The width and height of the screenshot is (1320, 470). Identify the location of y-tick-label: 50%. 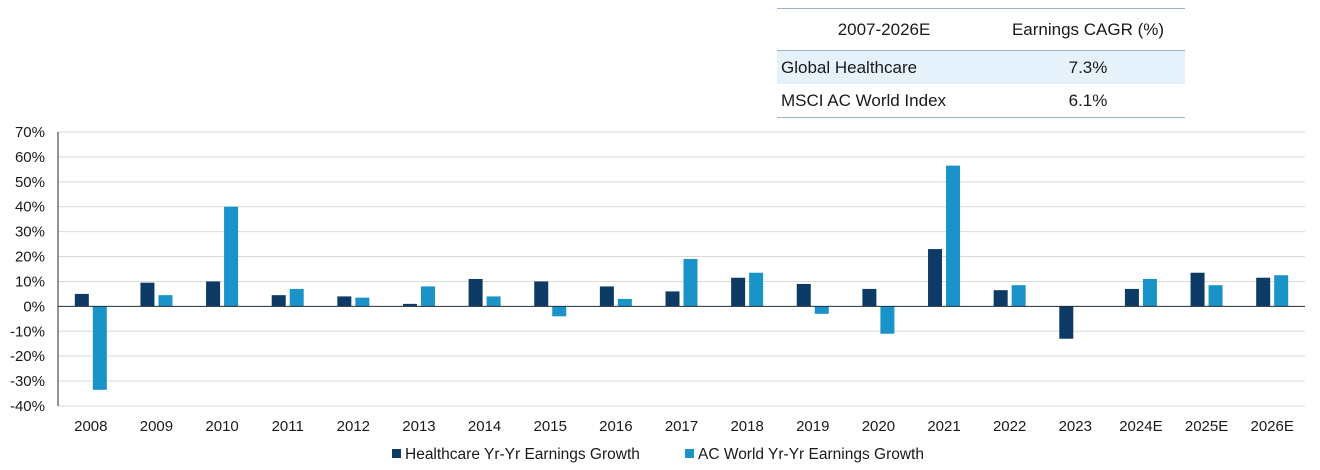
(30, 182).